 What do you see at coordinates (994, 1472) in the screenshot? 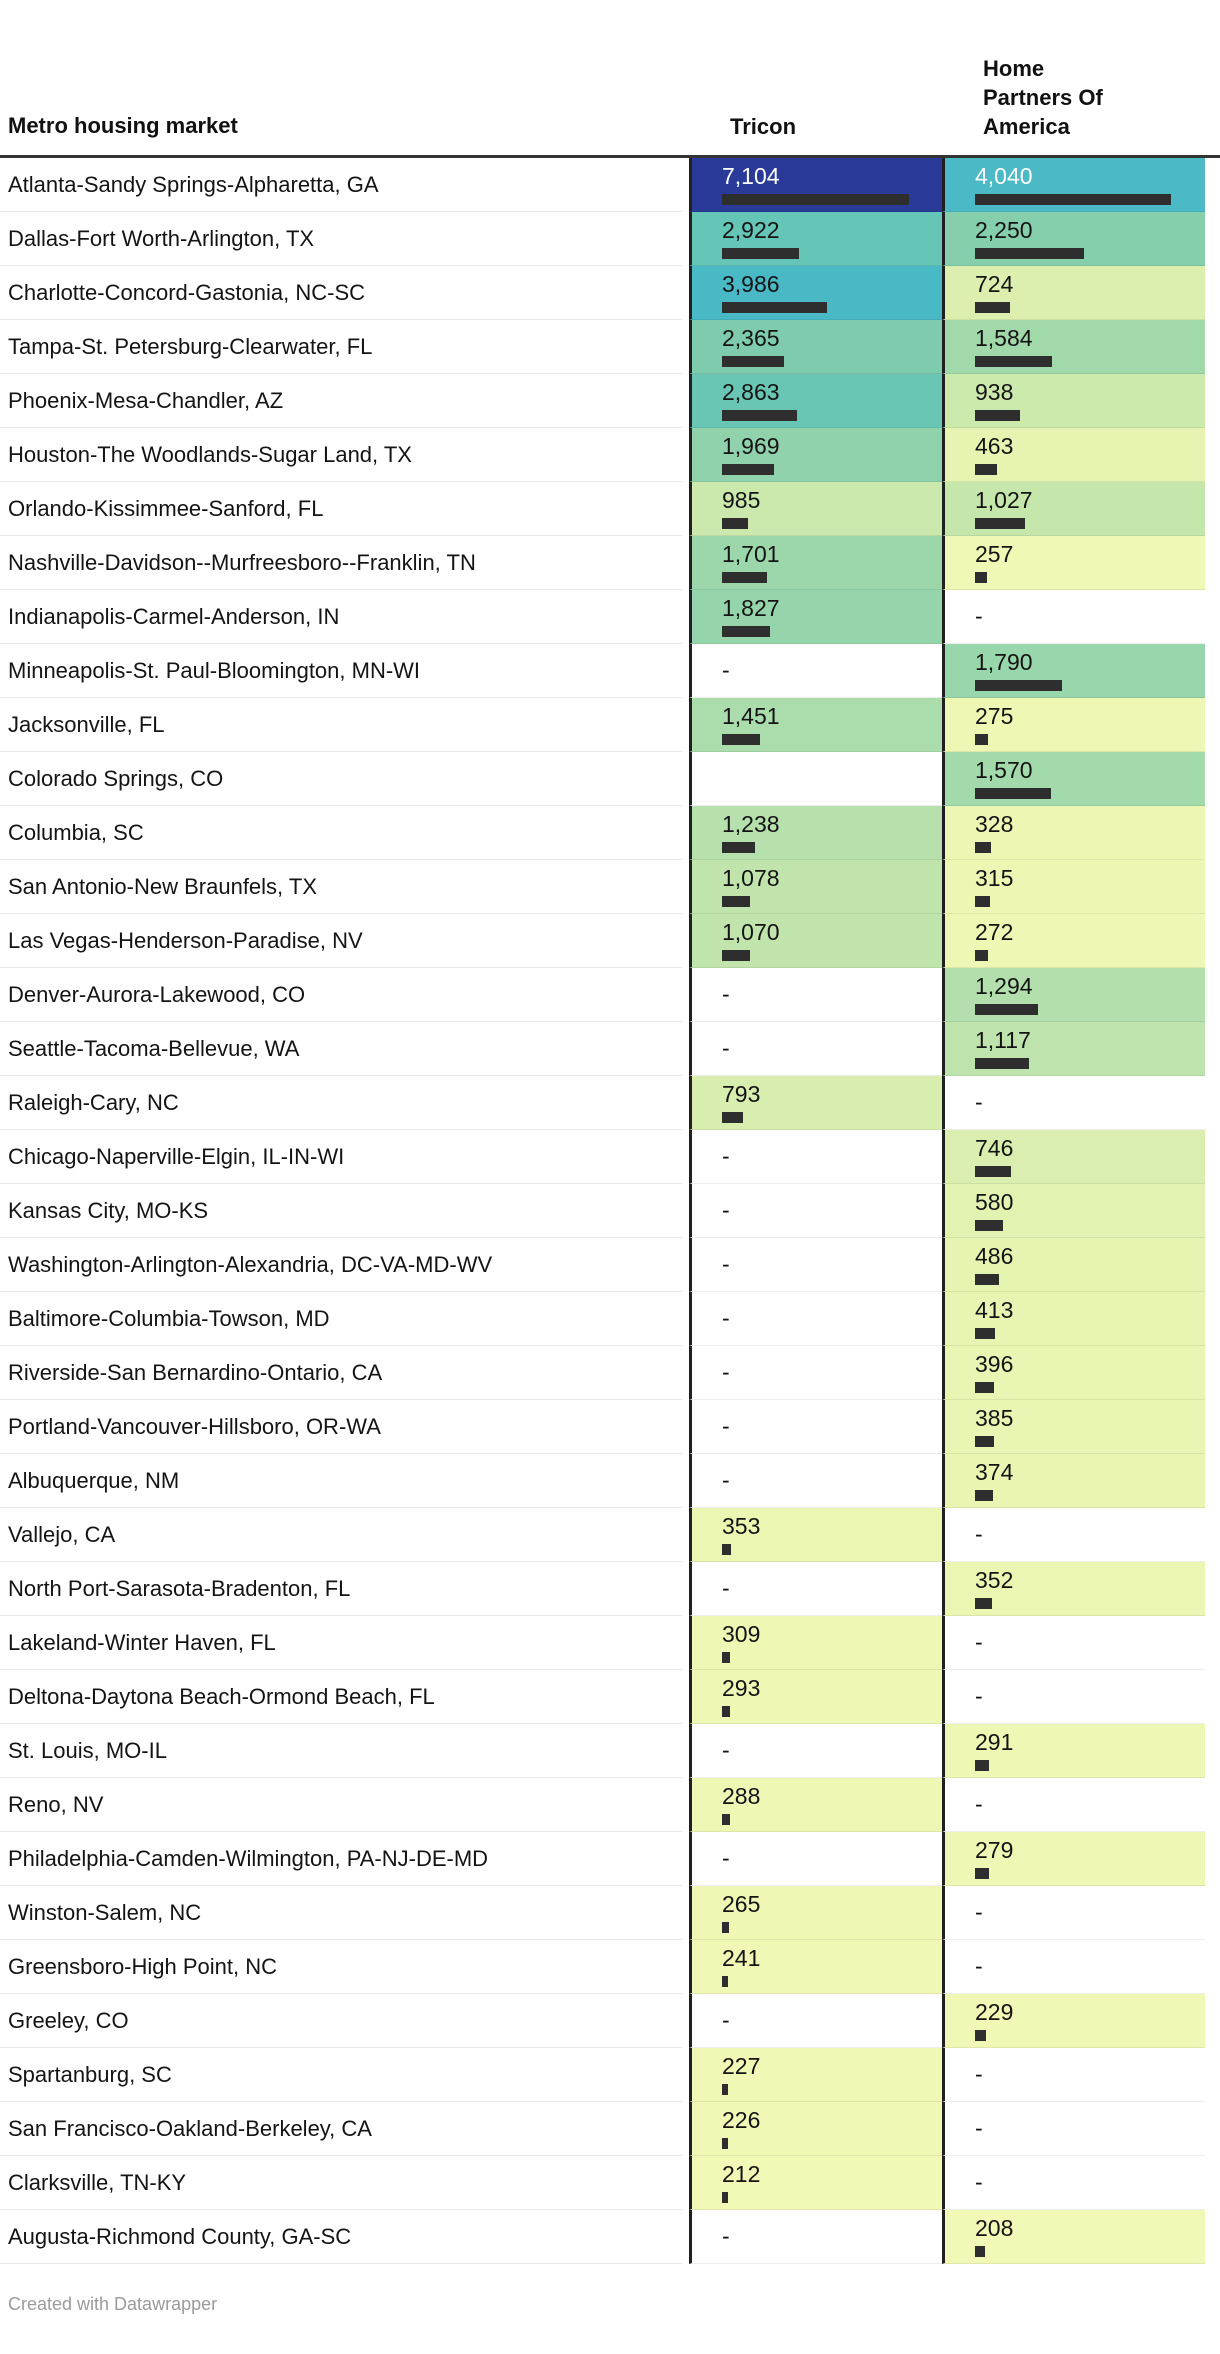
I see `value-label: 374` at bounding box center [994, 1472].